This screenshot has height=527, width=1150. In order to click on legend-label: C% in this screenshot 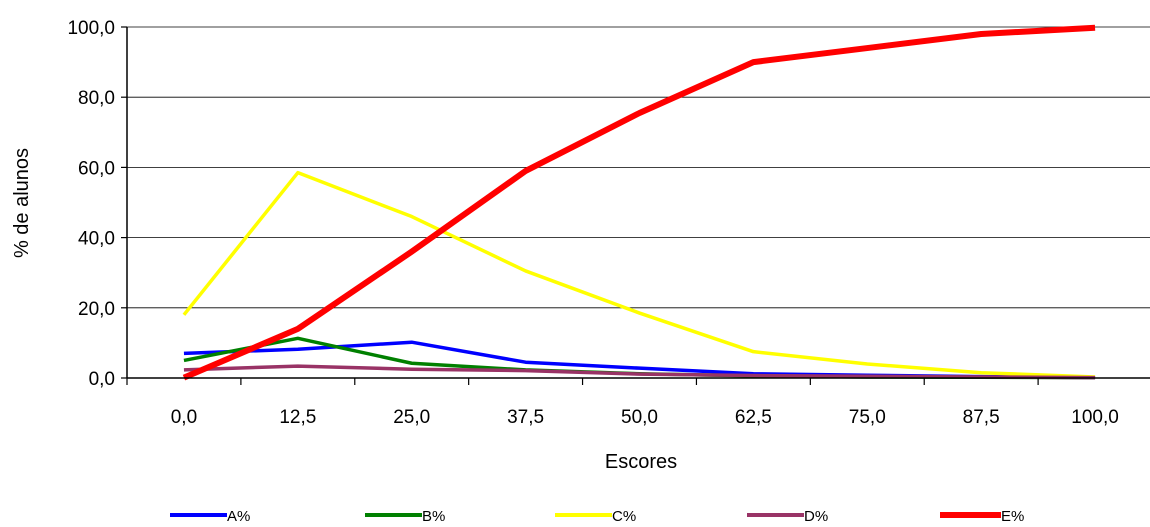, I will do `click(624, 516)`.